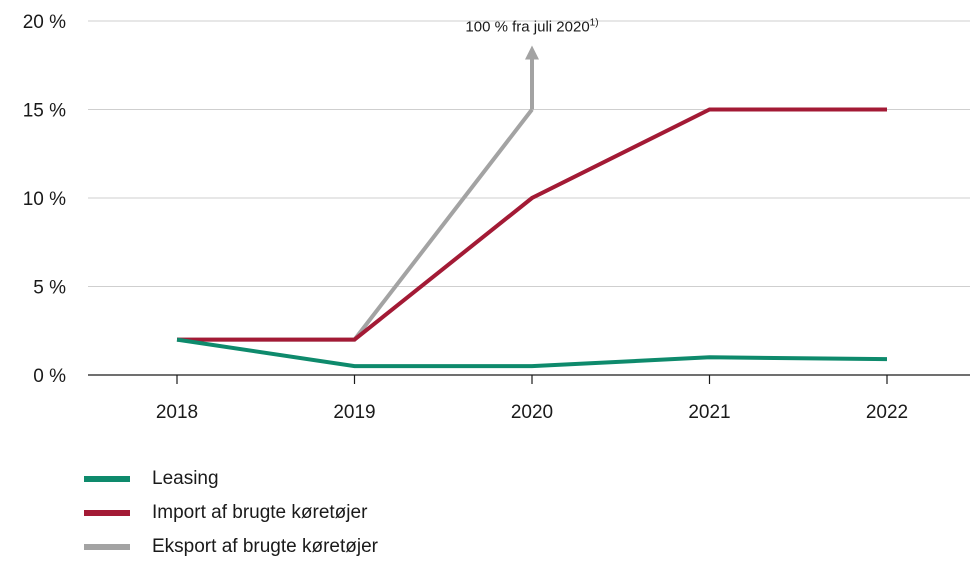 The image size is (971, 569). What do you see at coordinates (260, 512) in the screenshot?
I see `legend-label-import: Import af brugte køretøjer` at bounding box center [260, 512].